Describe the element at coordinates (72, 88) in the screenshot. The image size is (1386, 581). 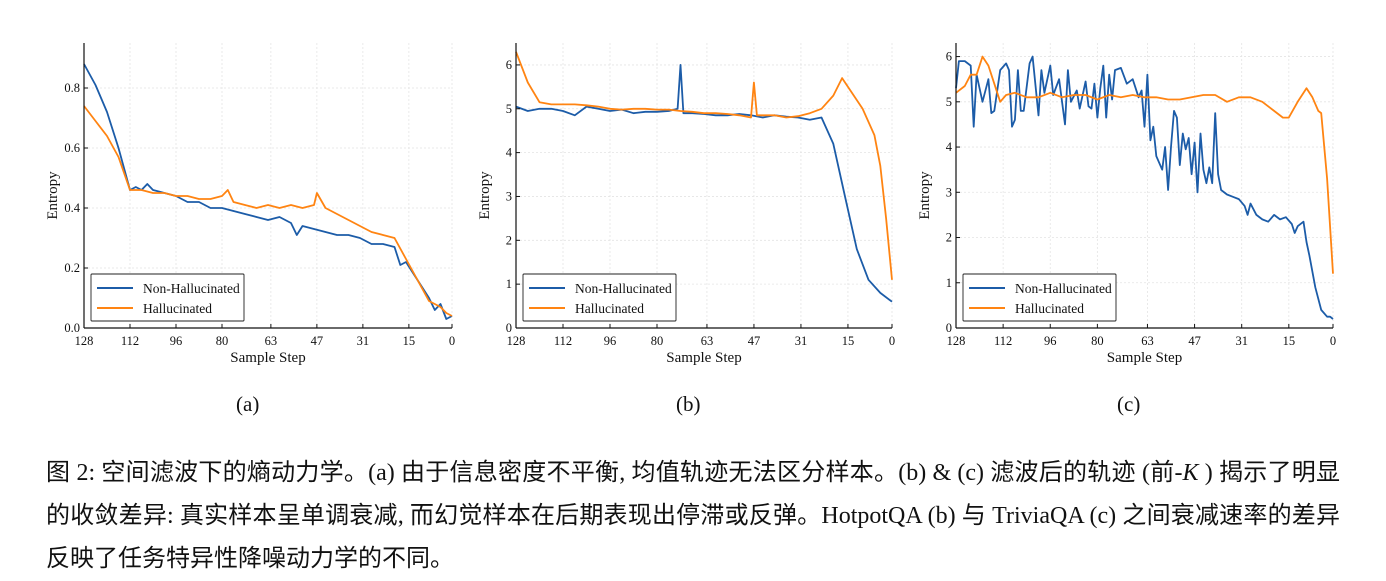
I see `y-tick-label: 0.8` at that location.